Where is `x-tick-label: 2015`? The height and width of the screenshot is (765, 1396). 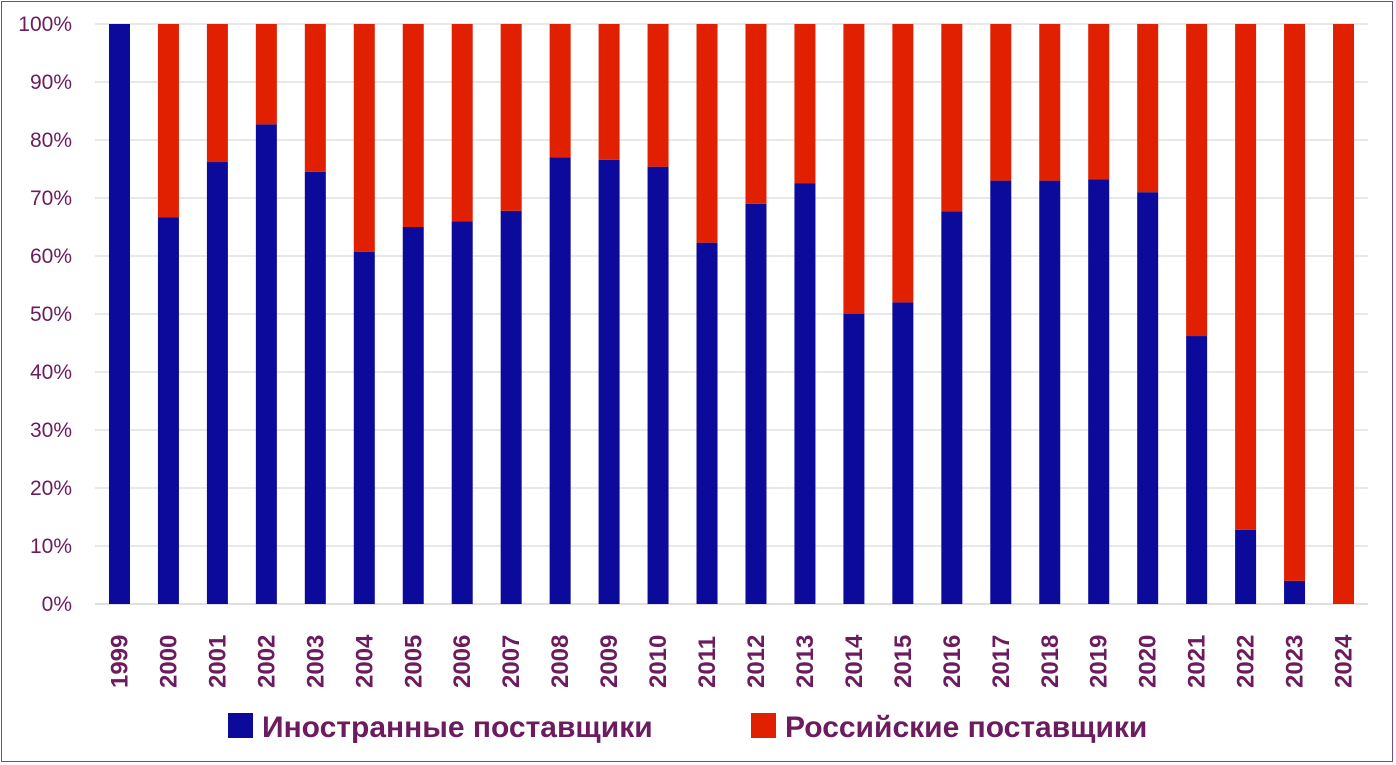
x-tick-label: 2015 is located at coordinates (903, 661).